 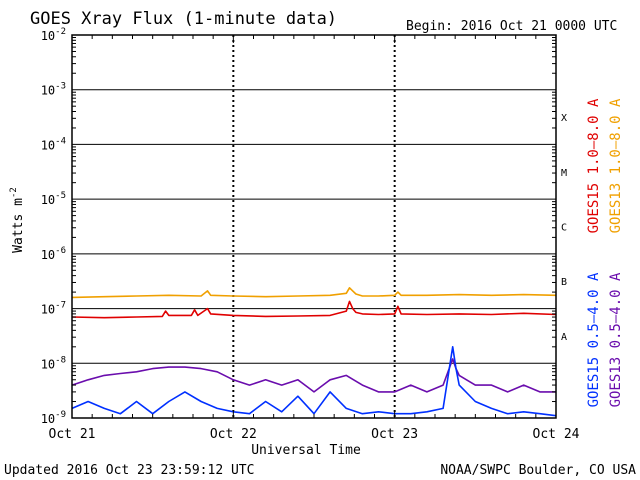 What do you see at coordinates (129, 470) in the screenshot?
I see `updated-timestamp: Updated 2016 Oct 23 23:59:12 UTC` at bounding box center [129, 470].